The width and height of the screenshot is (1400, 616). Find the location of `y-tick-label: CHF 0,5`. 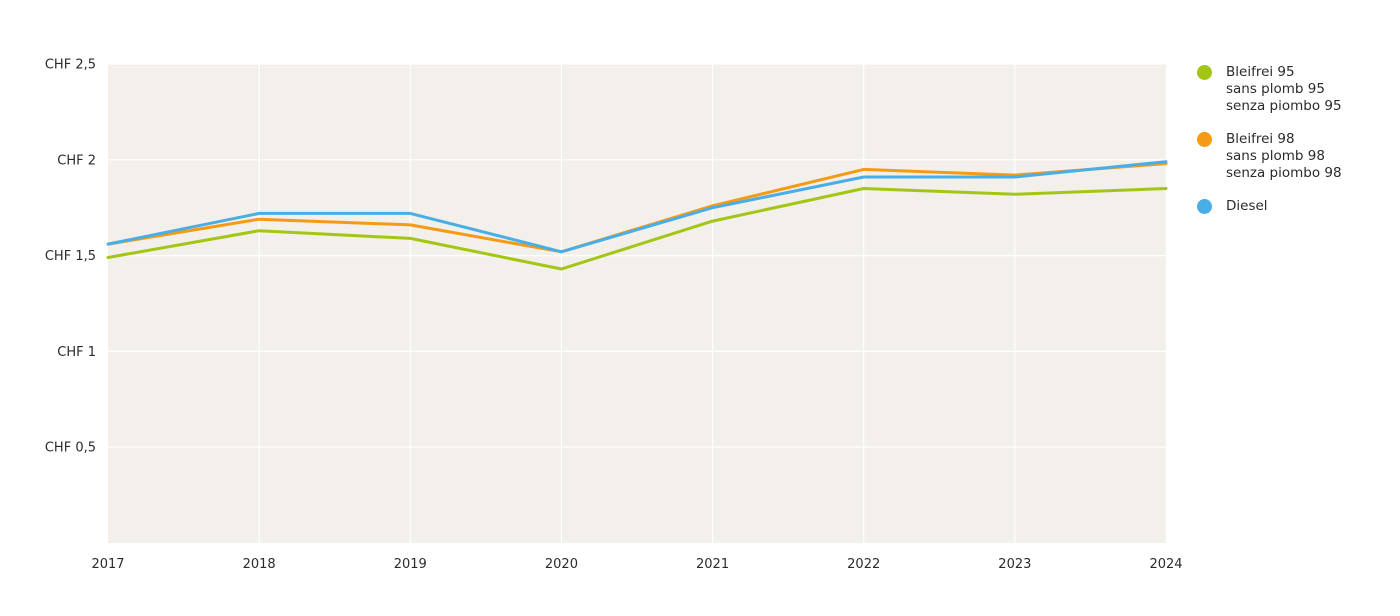

y-tick-label: CHF 0,5 is located at coordinates (70, 448).